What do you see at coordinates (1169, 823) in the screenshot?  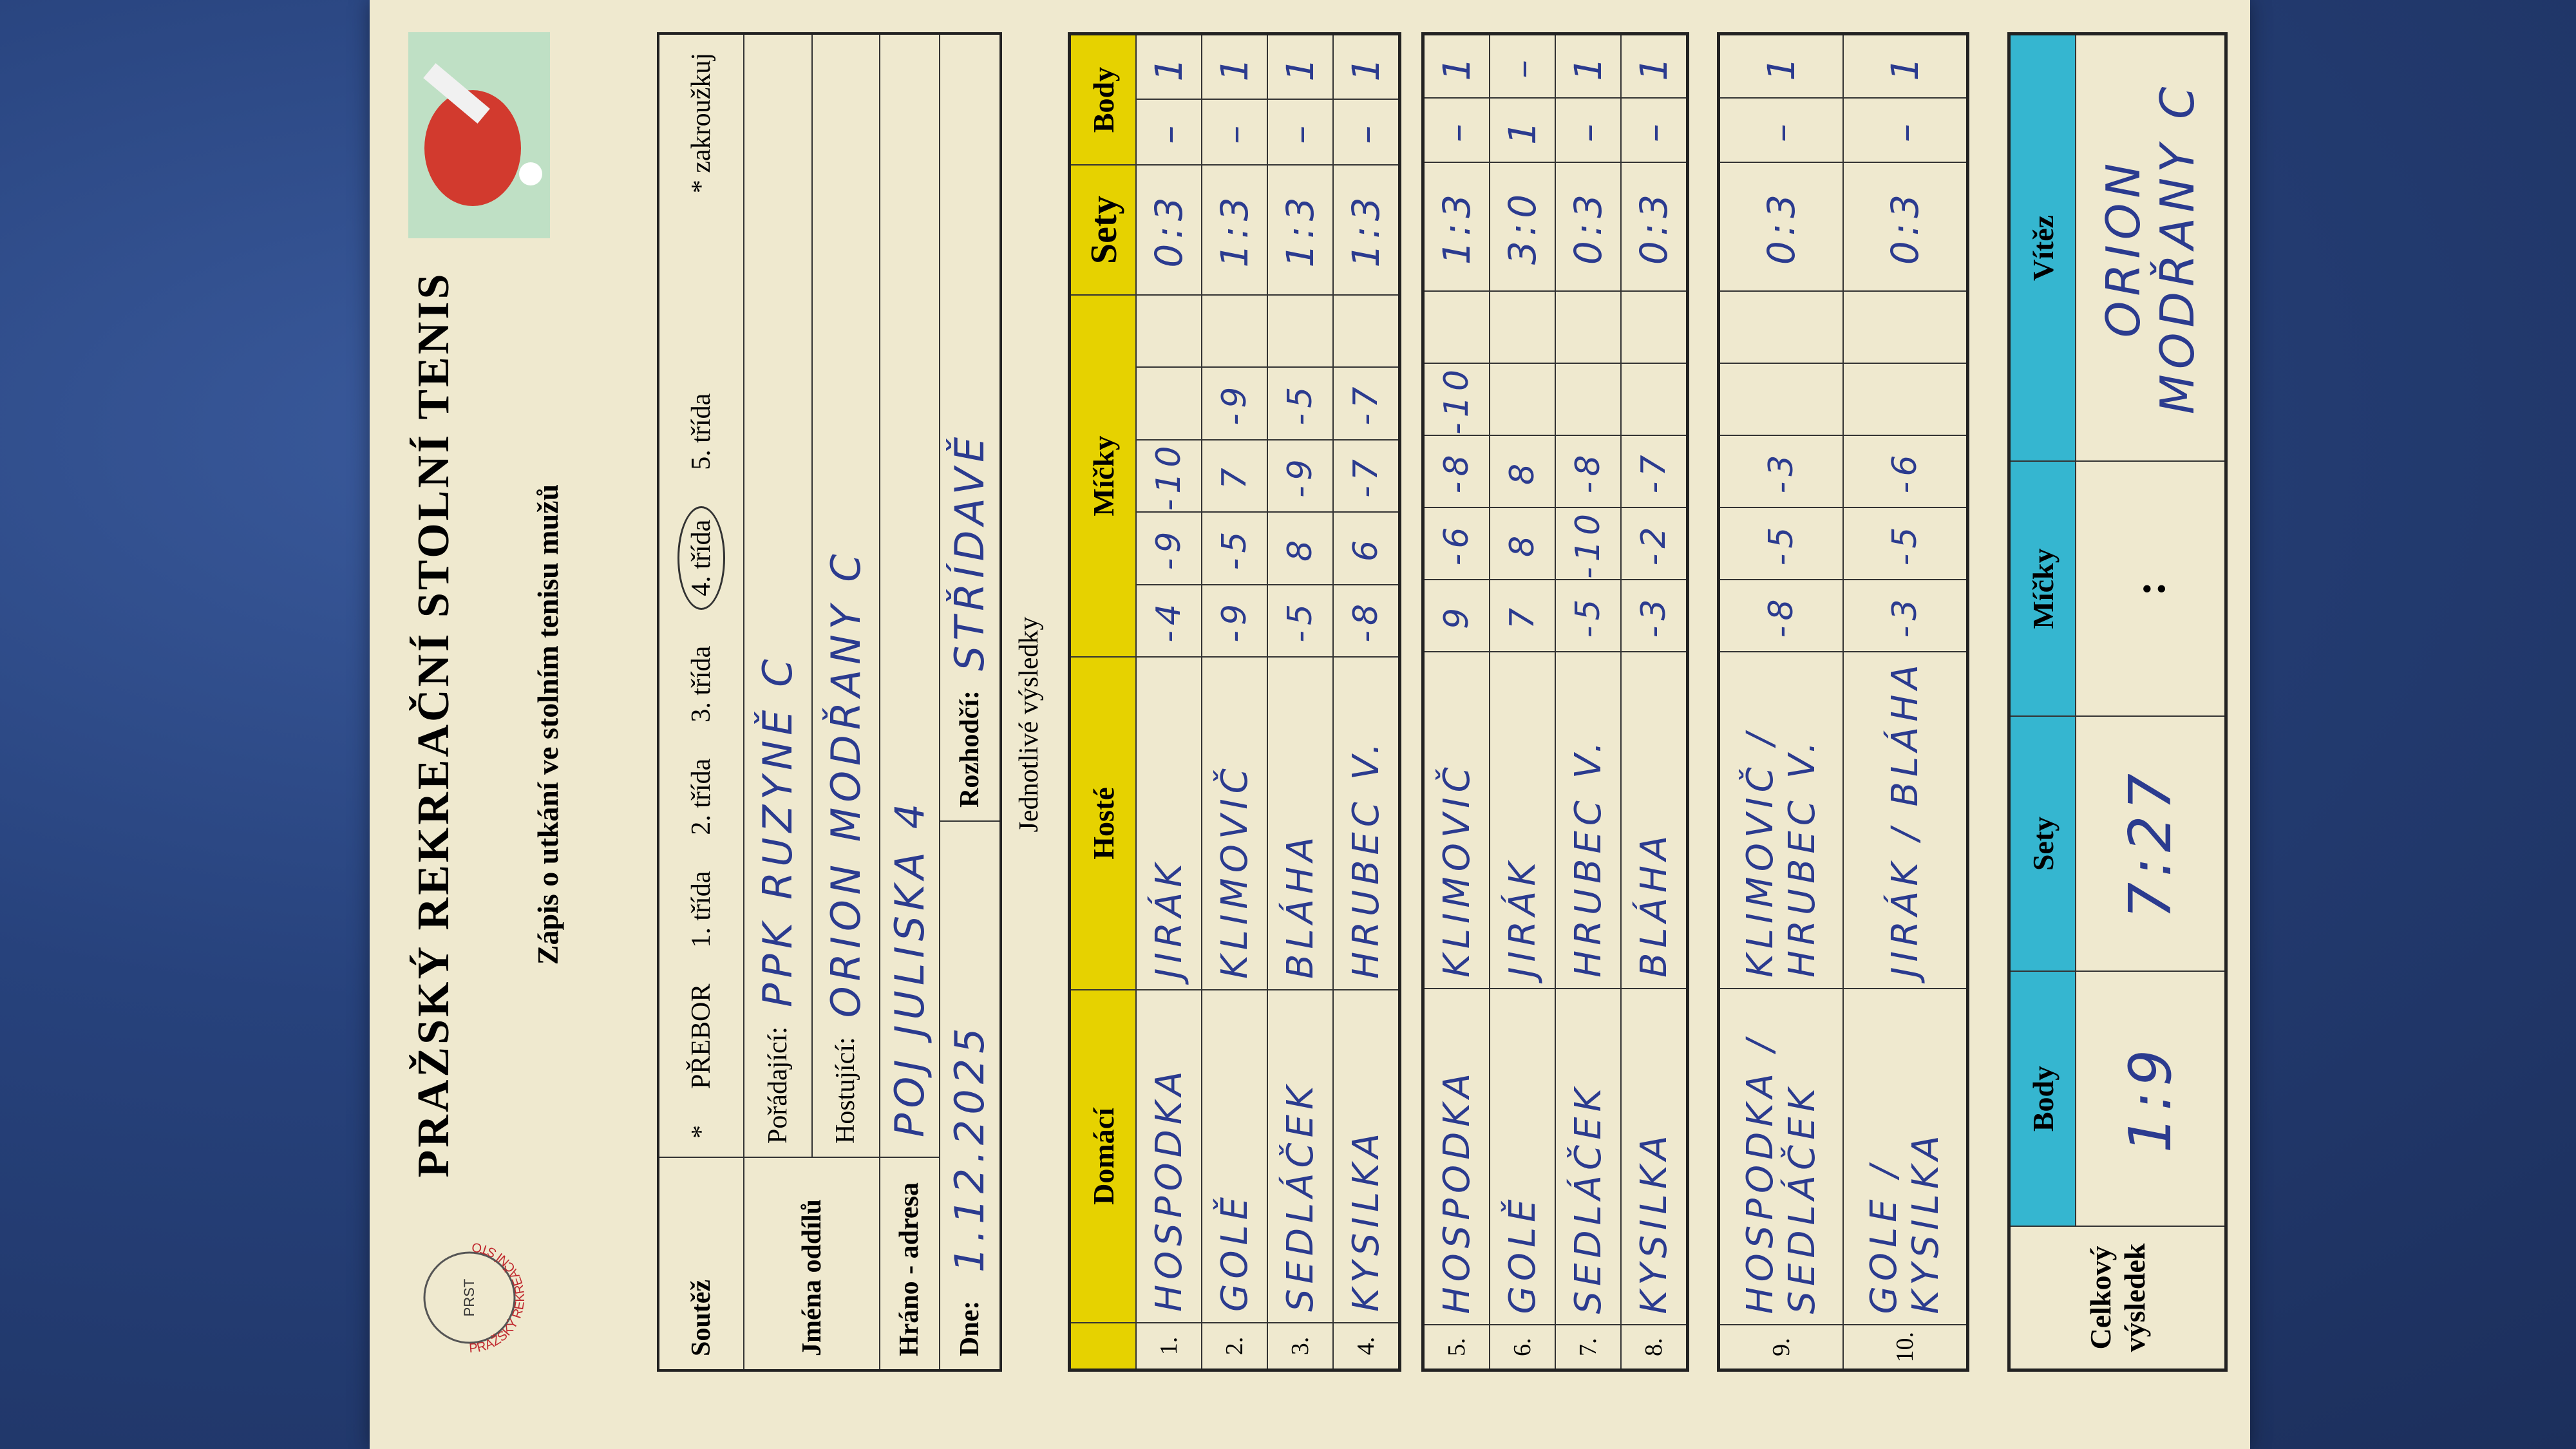 I see `guest-player: JIRÁK` at bounding box center [1169, 823].